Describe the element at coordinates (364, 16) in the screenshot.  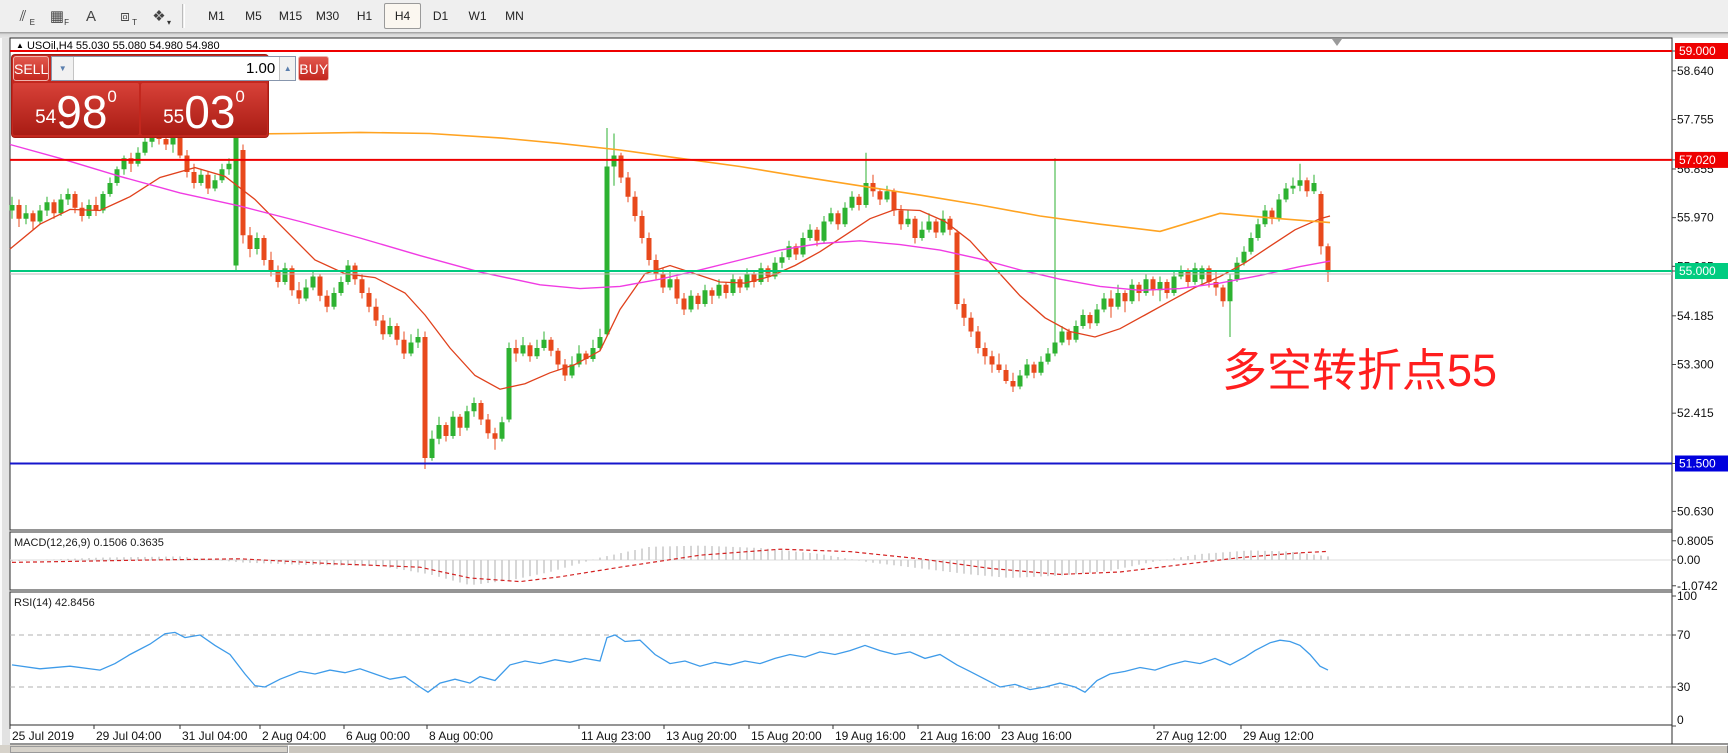
I see `timeframe-button-h1: H1` at that location.